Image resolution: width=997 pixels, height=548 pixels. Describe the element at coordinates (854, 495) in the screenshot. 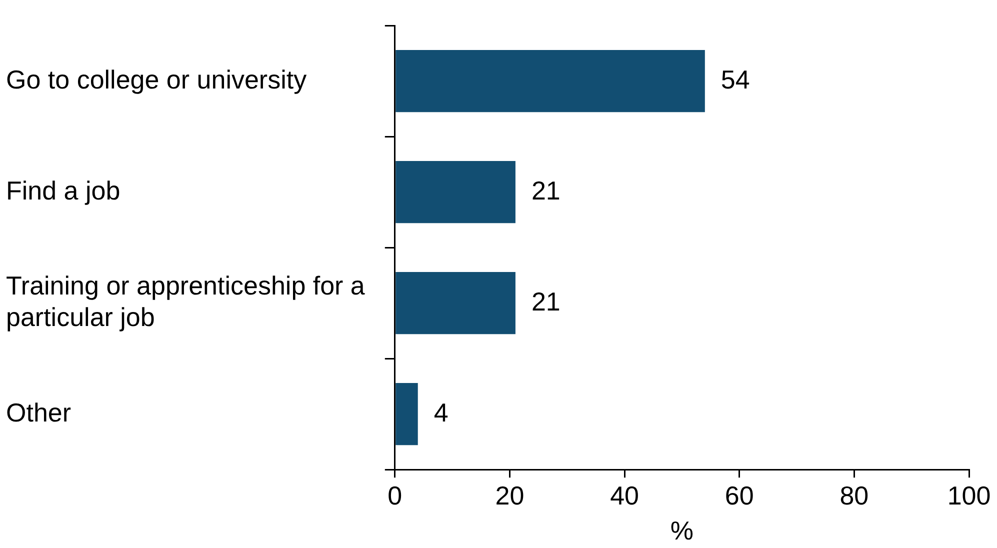

I see `x-tick-label: 80` at that location.